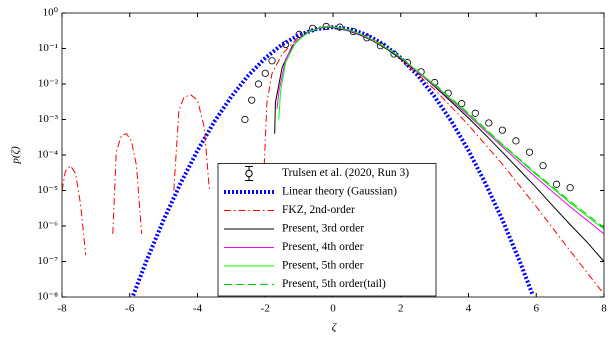  What do you see at coordinates (335, 328) in the screenshot?
I see `x-axis-label: ζ` at bounding box center [335, 328].